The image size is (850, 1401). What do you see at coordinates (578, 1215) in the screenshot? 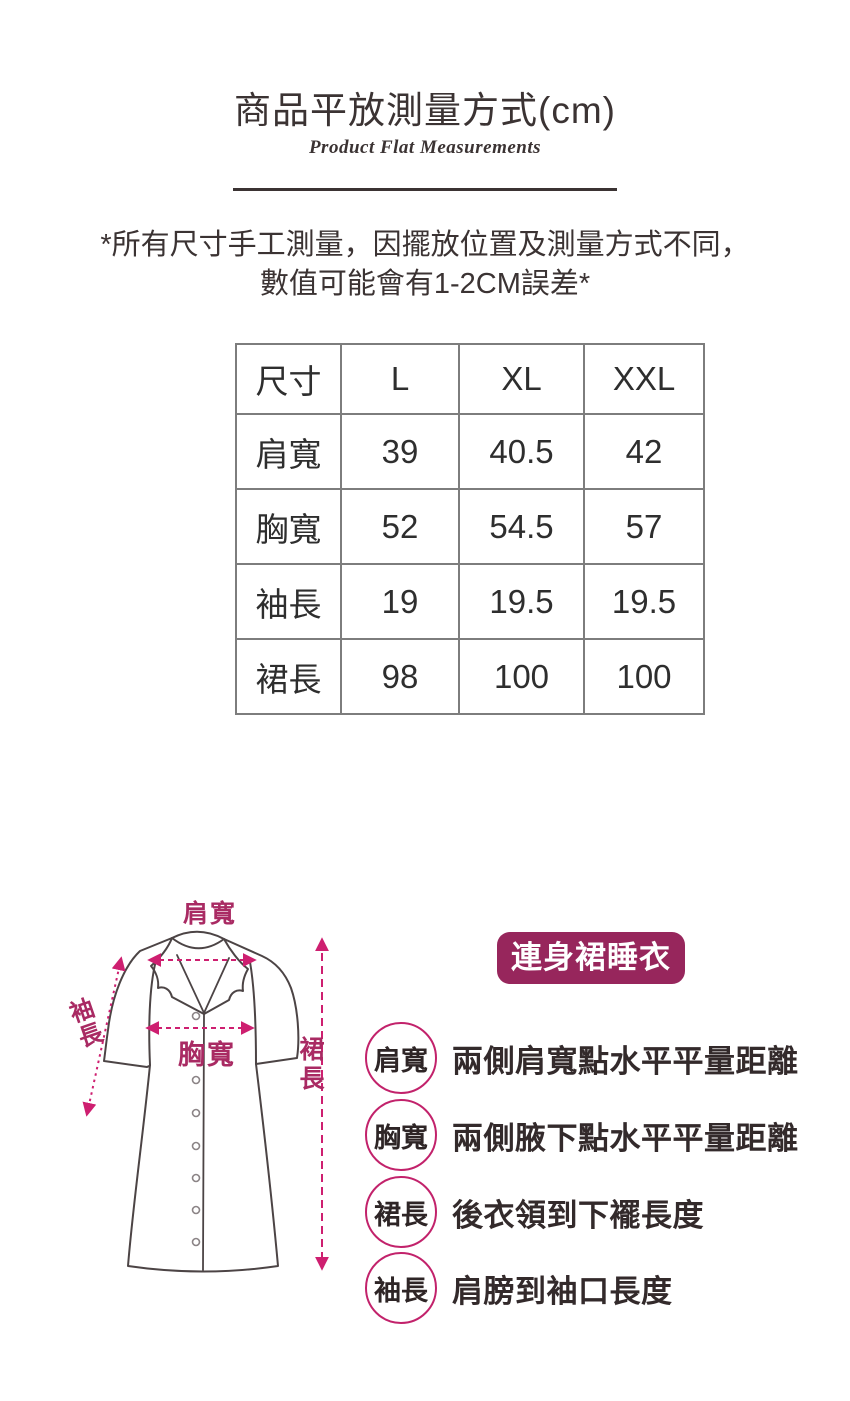
I see `legend-description: 後衣領到下襬長度` at bounding box center [578, 1215].